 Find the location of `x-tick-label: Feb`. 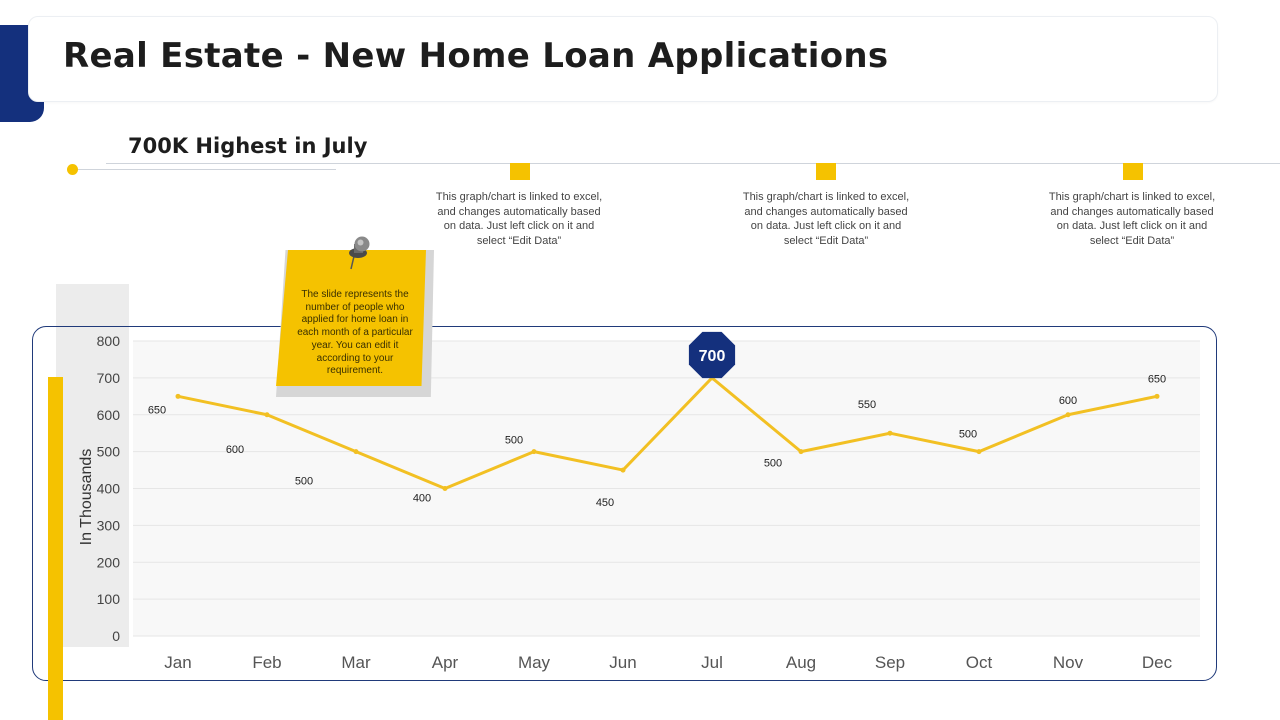

x-tick-label: Feb is located at coordinates (266, 662).